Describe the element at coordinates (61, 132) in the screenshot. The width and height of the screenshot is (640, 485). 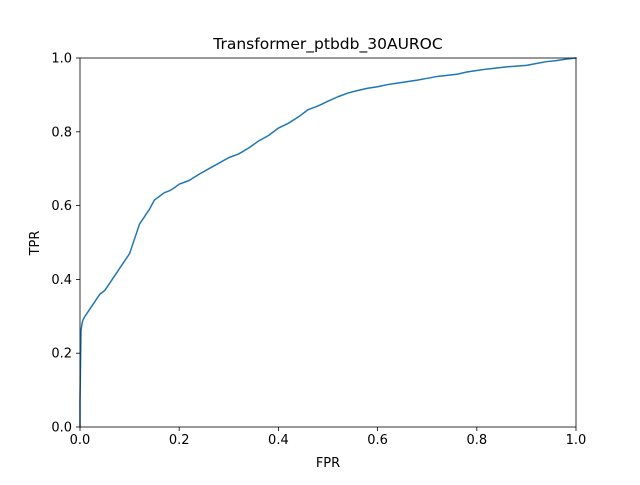
I see `y-tick-label-4: 0.8` at that location.